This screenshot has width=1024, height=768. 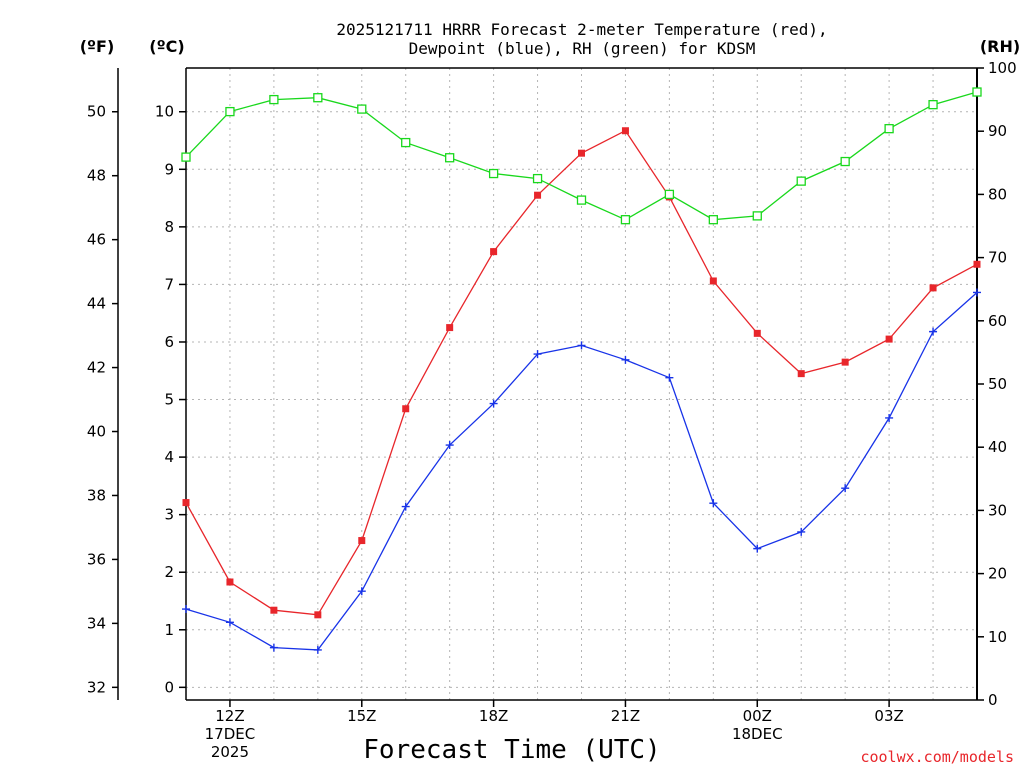 I want to click on fahrenheit-tick-label-32: 32, so click(x=96, y=687).